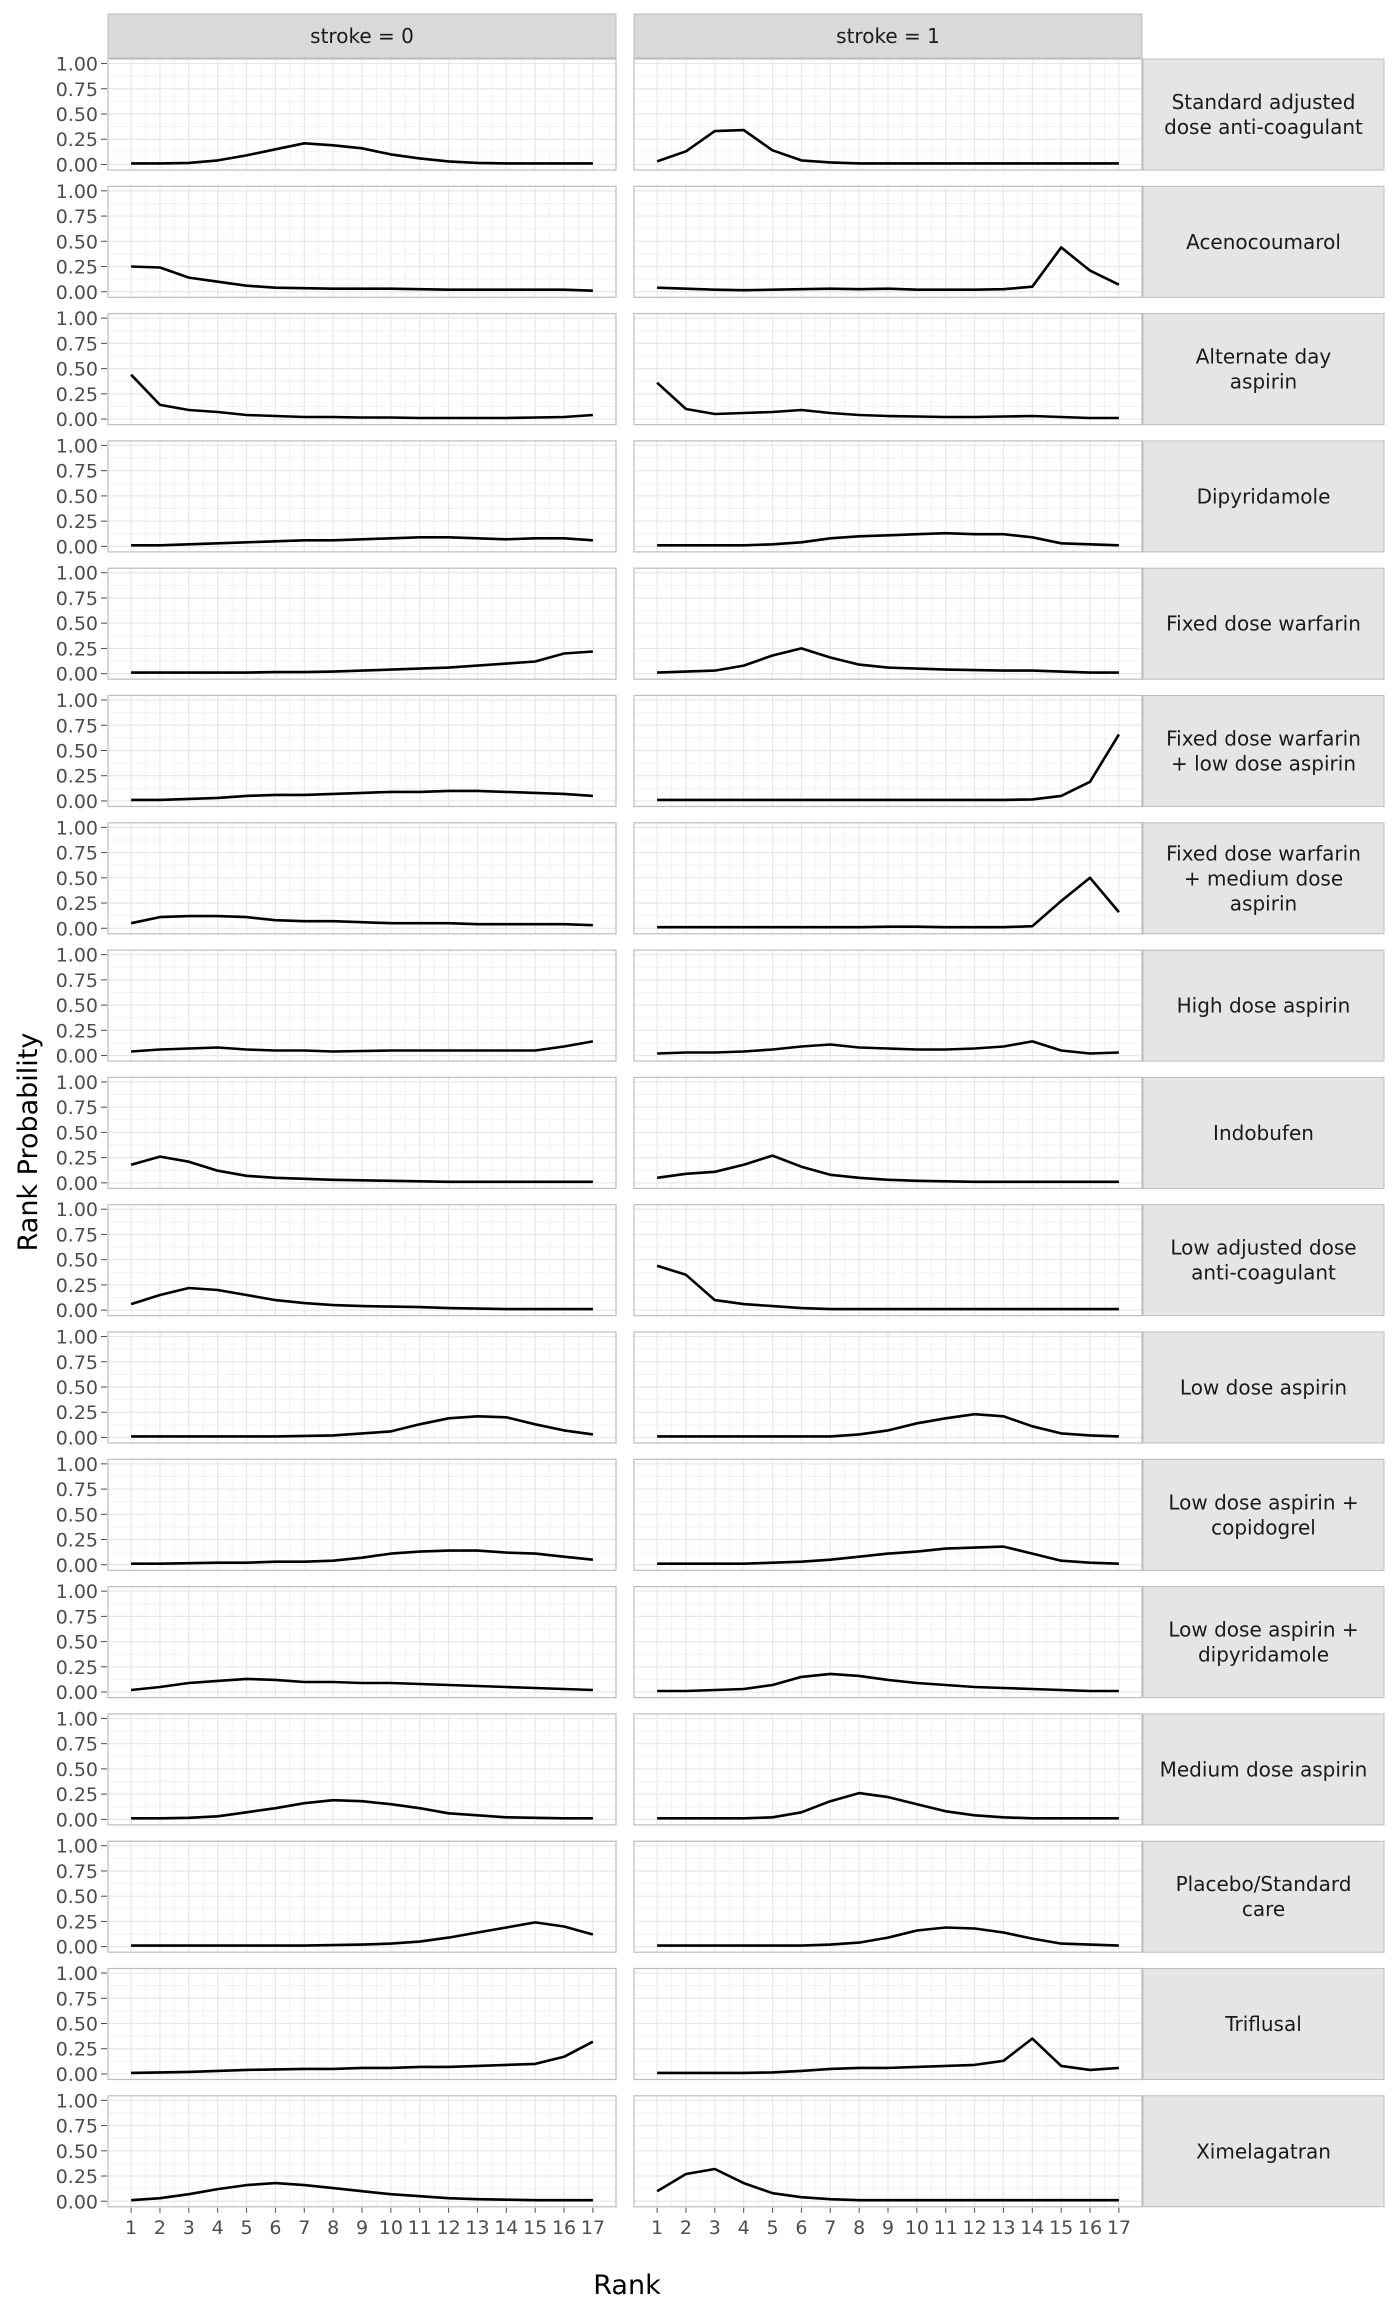 This screenshot has height=2304, width=1400. Describe the element at coordinates (1090, 2228) in the screenshot. I see `x-tick-label: 16` at that location.